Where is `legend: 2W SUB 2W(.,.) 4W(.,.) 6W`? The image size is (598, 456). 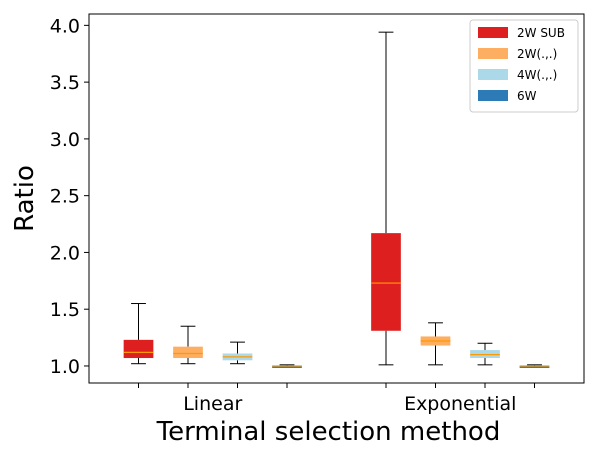 legend: 2W SUB 2W(.,.) 4W(.,.) 6W is located at coordinates (524, 66).